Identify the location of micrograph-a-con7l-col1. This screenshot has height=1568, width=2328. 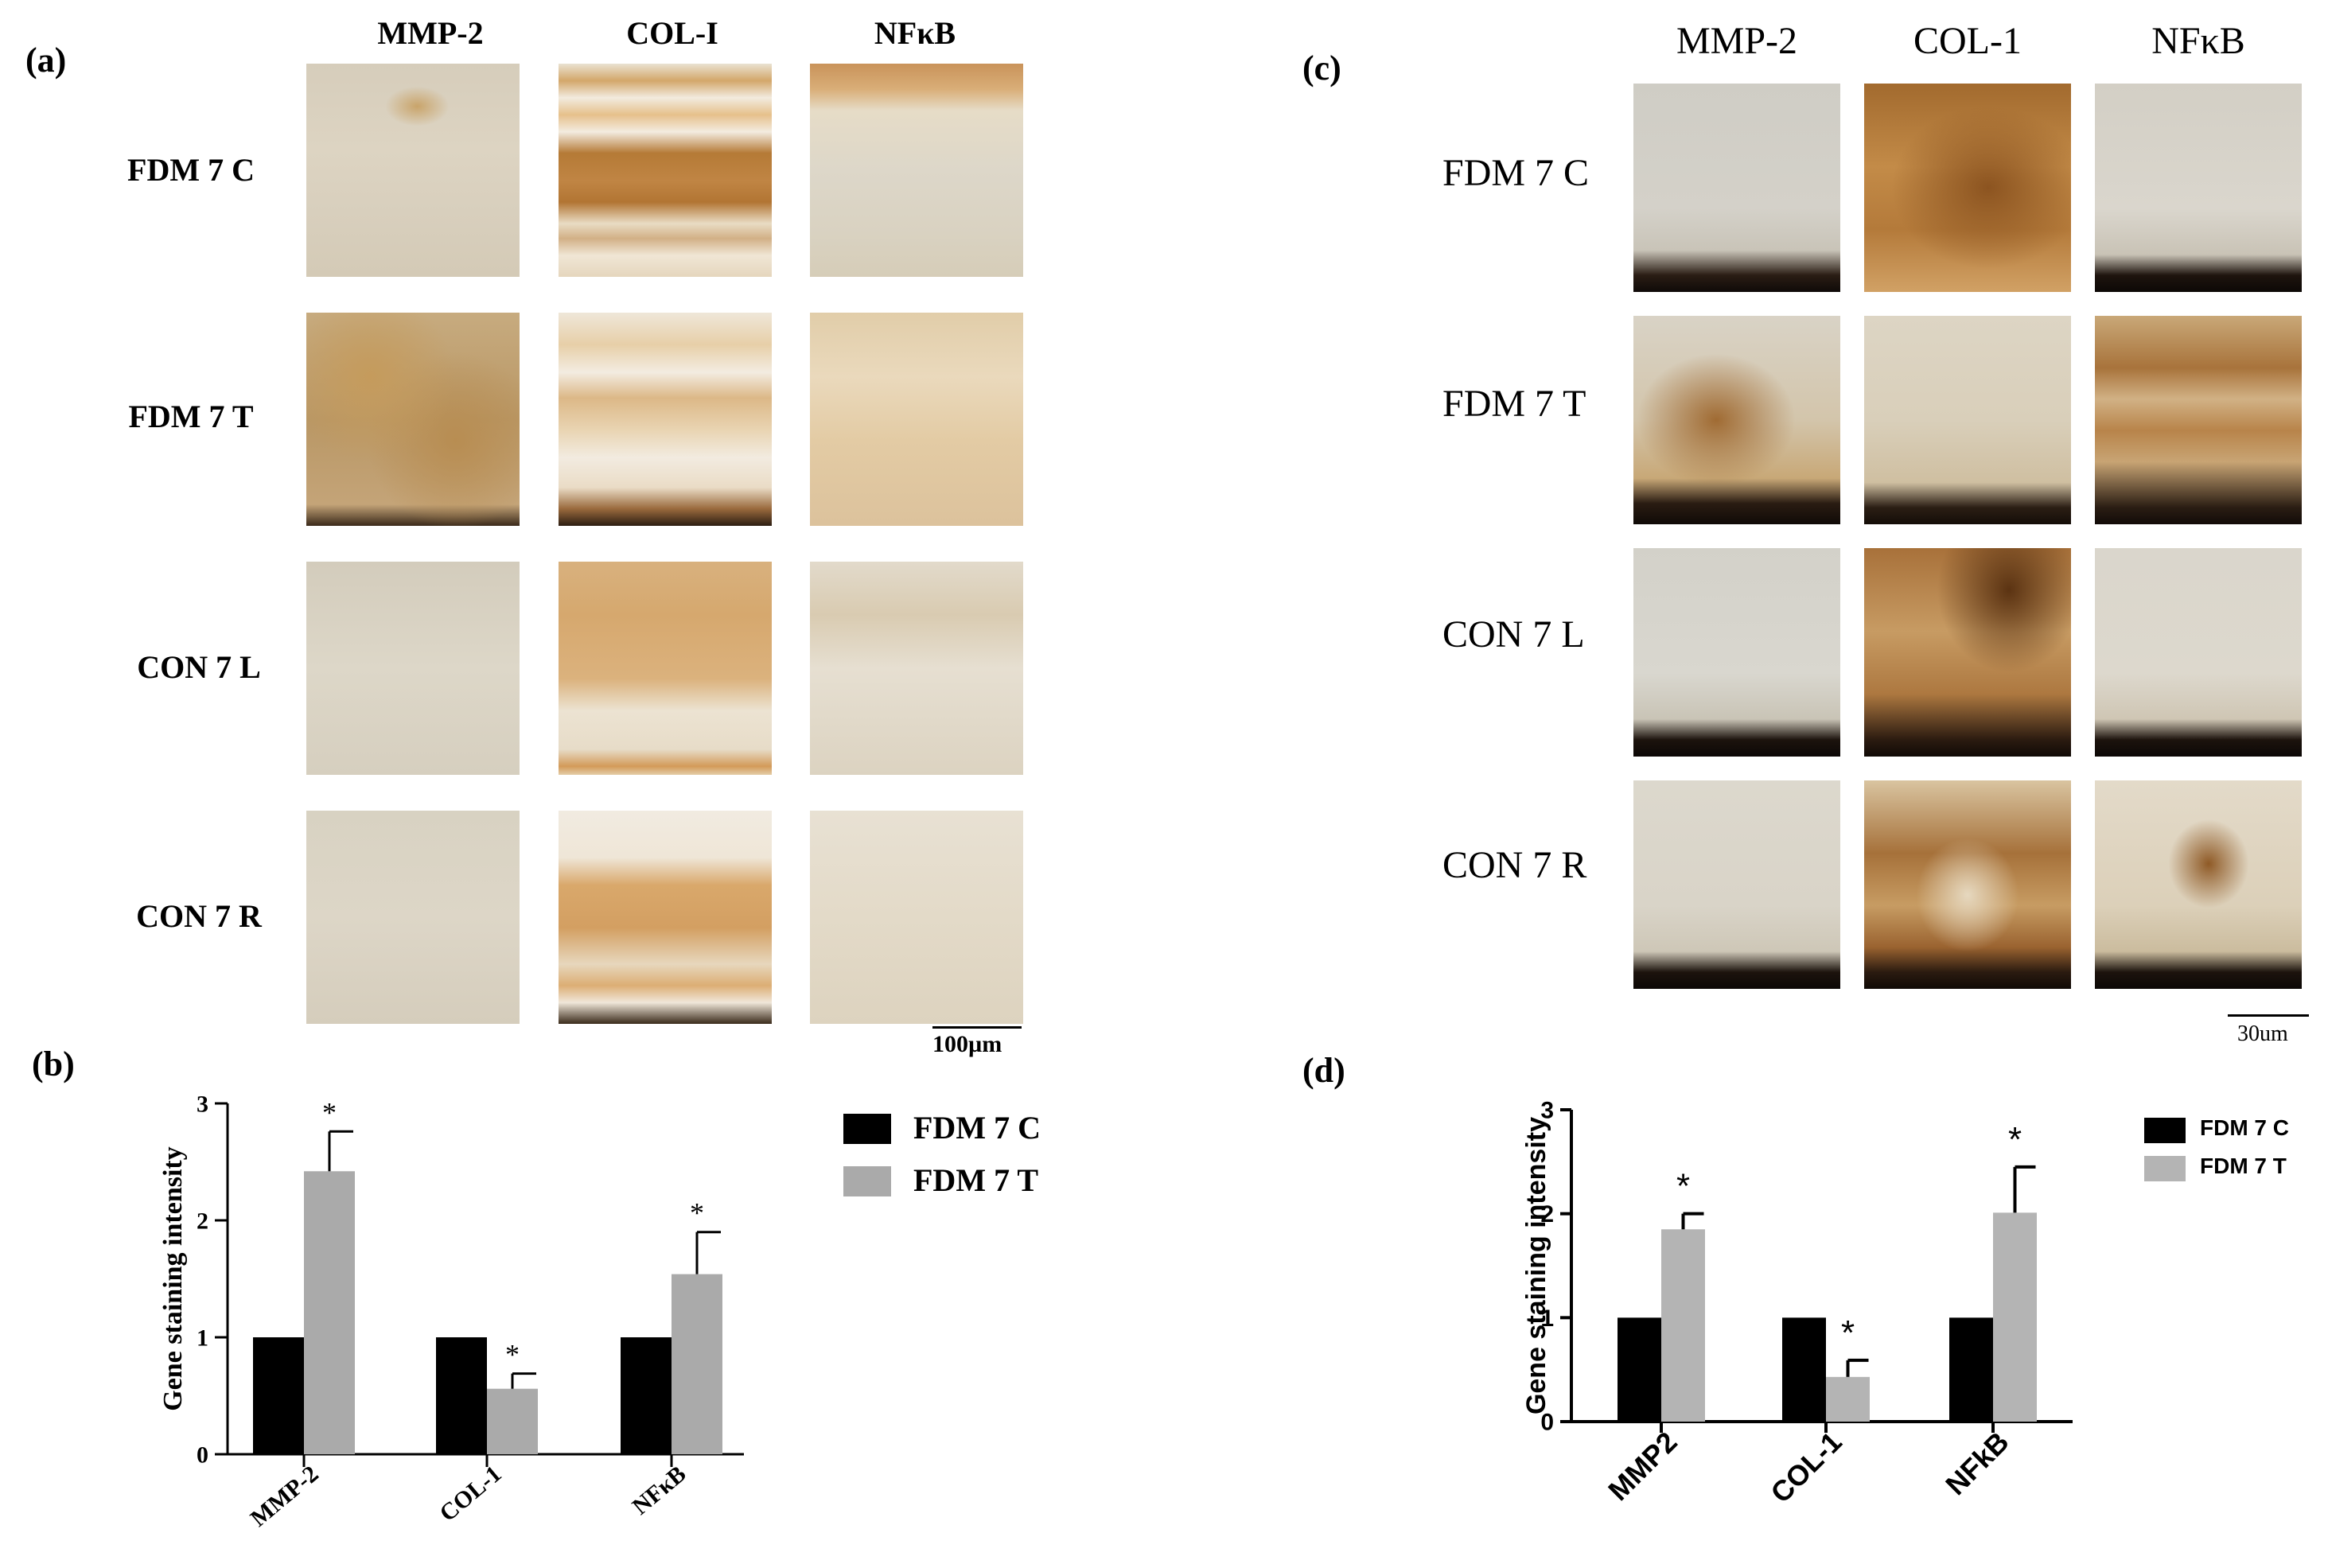
(665, 668).